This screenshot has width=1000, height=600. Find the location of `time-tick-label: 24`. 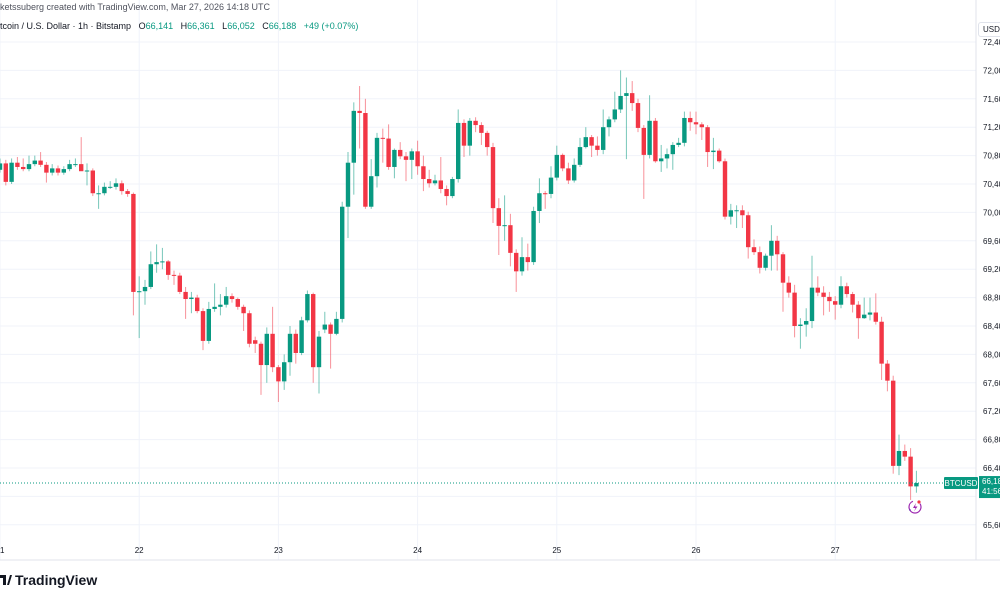

time-tick-label: 24 is located at coordinates (417, 550).